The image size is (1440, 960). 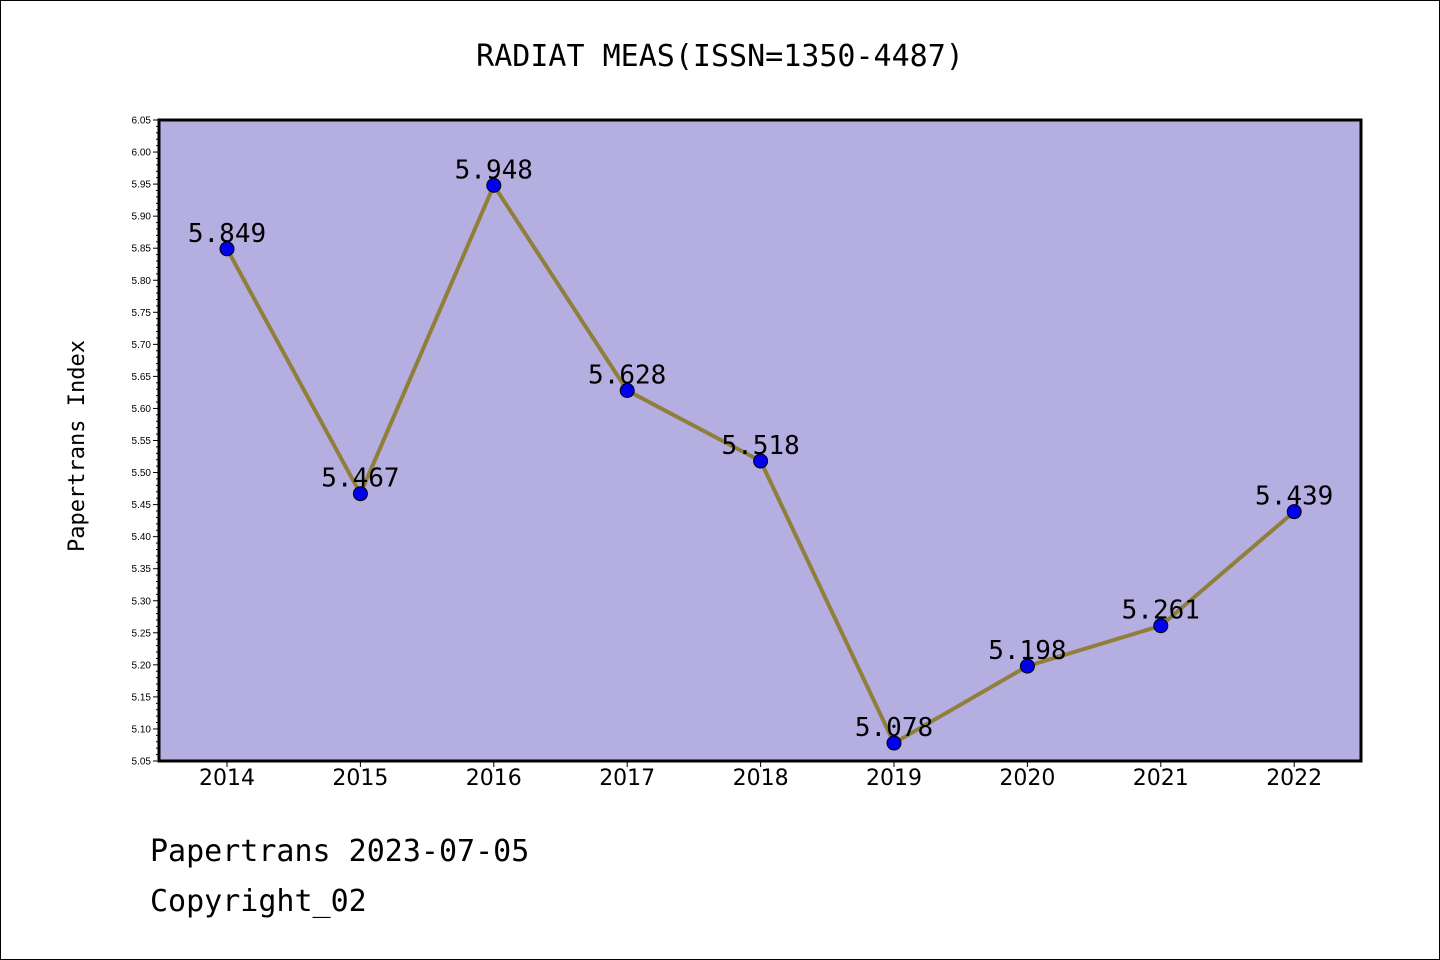 What do you see at coordinates (627, 391) in the screenshot?
I see `data-point-2017` at bounding box center [627, 391].